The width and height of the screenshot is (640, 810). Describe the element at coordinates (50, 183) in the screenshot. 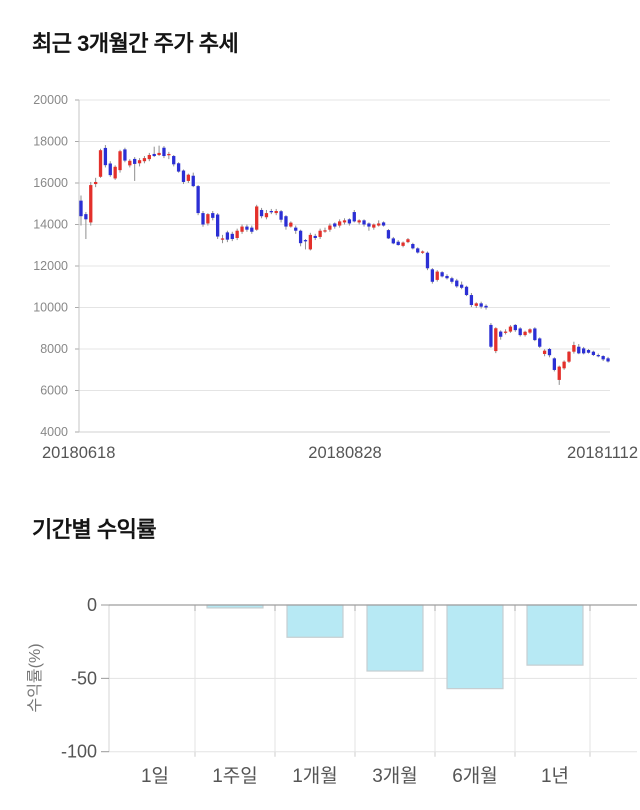

I see `price-y-tick-label: 16000` at that location.